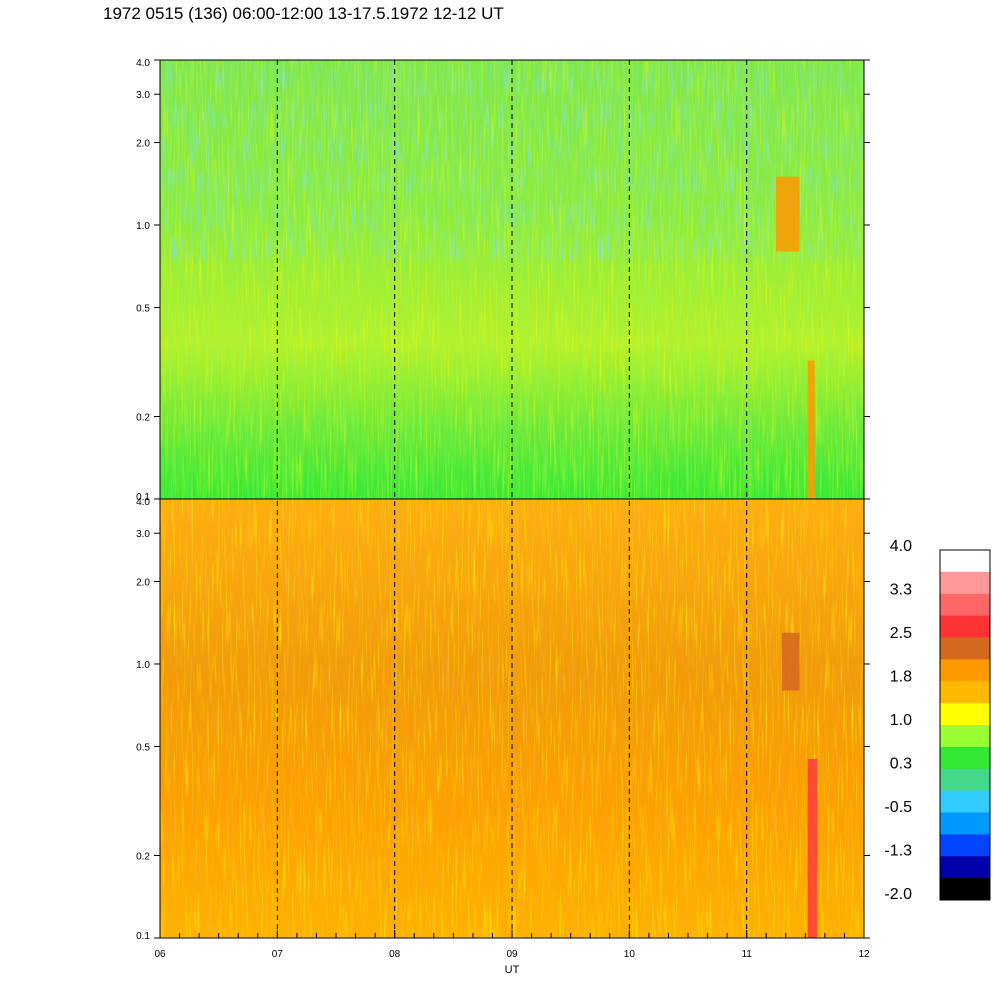 This screenshot has width=1000, height=1000. What do you see at coordinates (799, 785) in the screenshot?
I see `lower-panel-features` at bounding box center [799, 785].